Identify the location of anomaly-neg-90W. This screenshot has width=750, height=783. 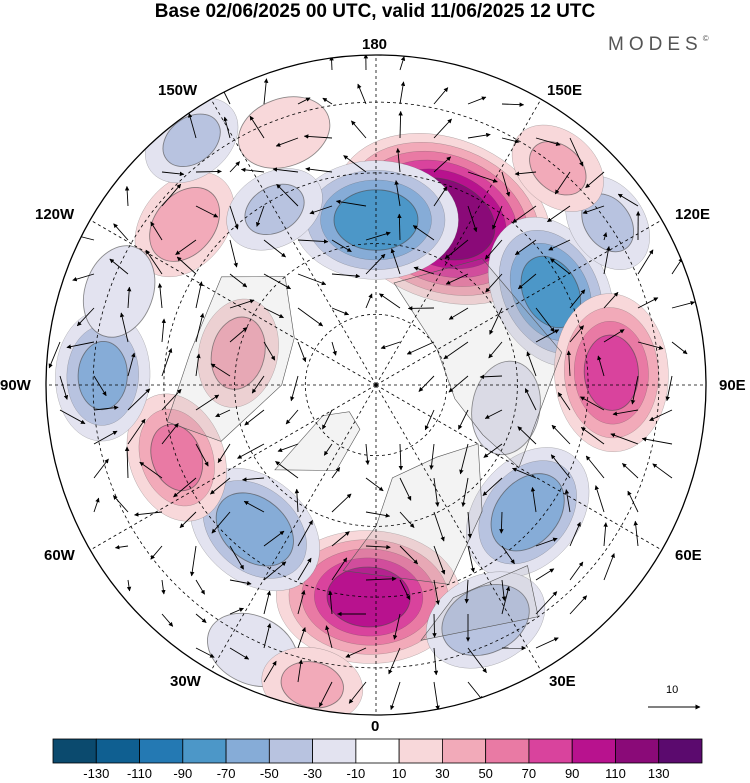
(103, 375).